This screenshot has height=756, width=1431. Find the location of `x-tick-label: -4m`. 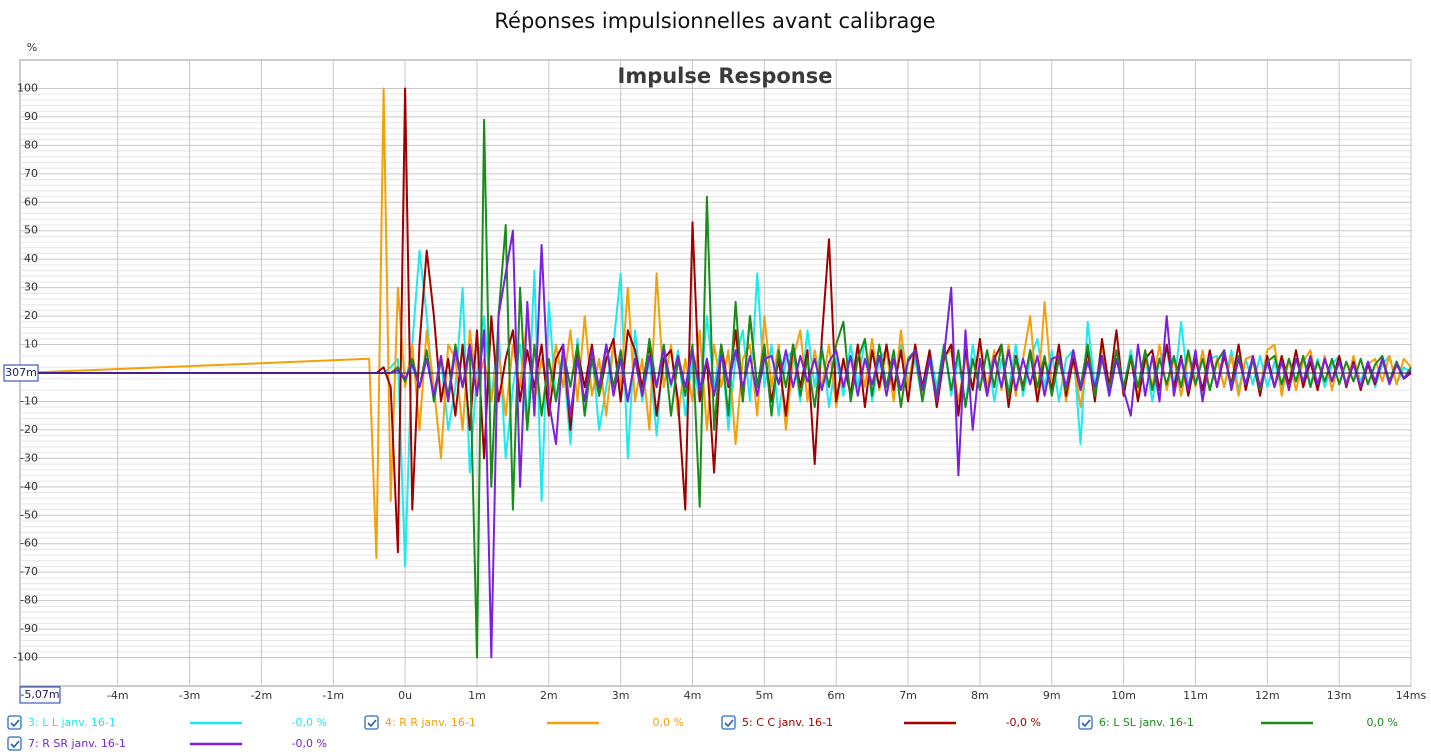

x-tick-label: -4m is located at coordinates (118, 695).